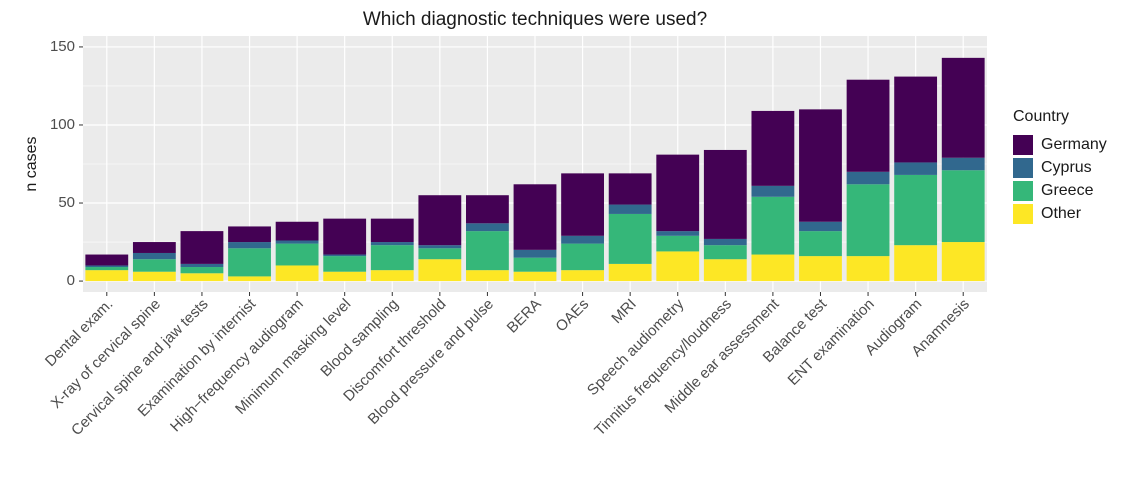  What do you see at coordinates (31, 163) in the screenshot?
I see `y-axis-label: n cases` at bounding box center [31, 163].